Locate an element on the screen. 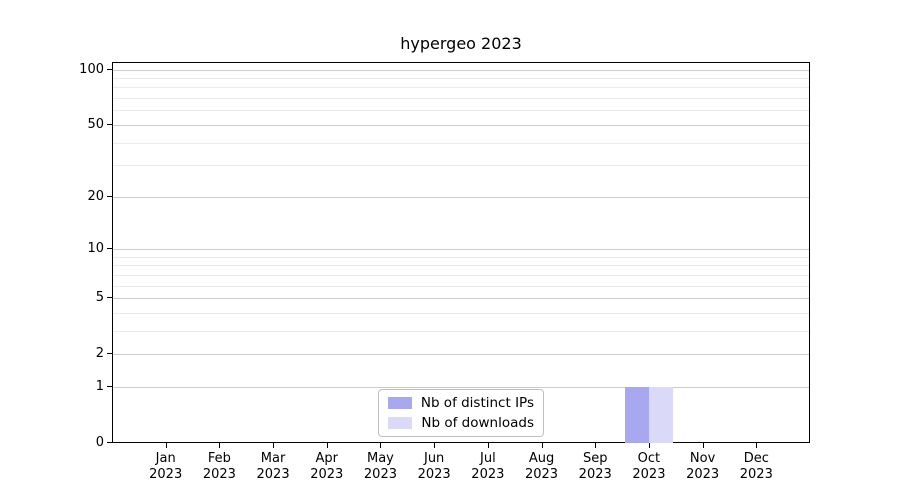 The height and width of the screenshot is (500, 900). legend-swatch-downloads-icon is located at coordinates (400, 422).